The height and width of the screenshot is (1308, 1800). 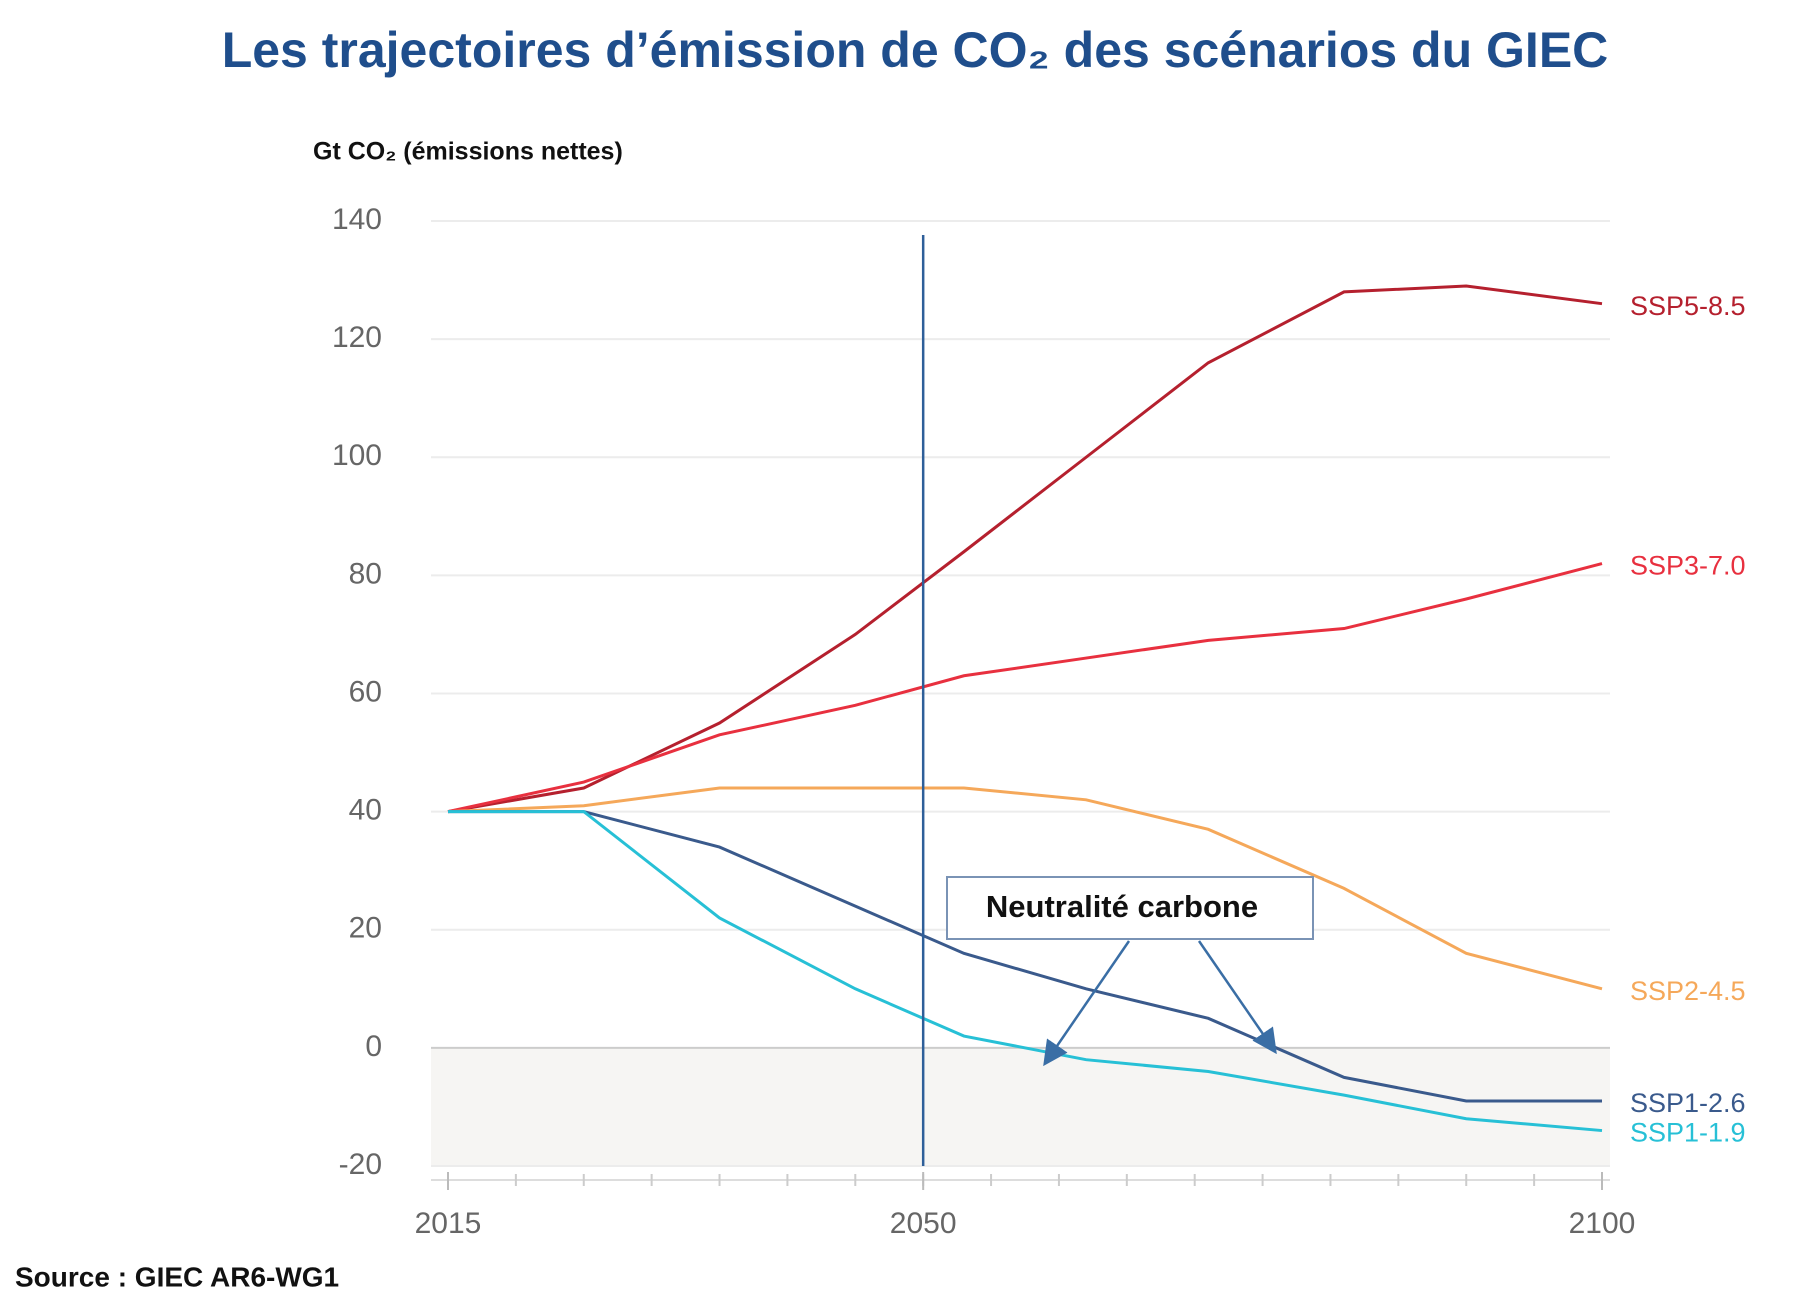 What do you see at coordinates (1602, 1223) in the screenshot?
I see `x-tick-label: 2100` at bounding box center [1602, 1223].